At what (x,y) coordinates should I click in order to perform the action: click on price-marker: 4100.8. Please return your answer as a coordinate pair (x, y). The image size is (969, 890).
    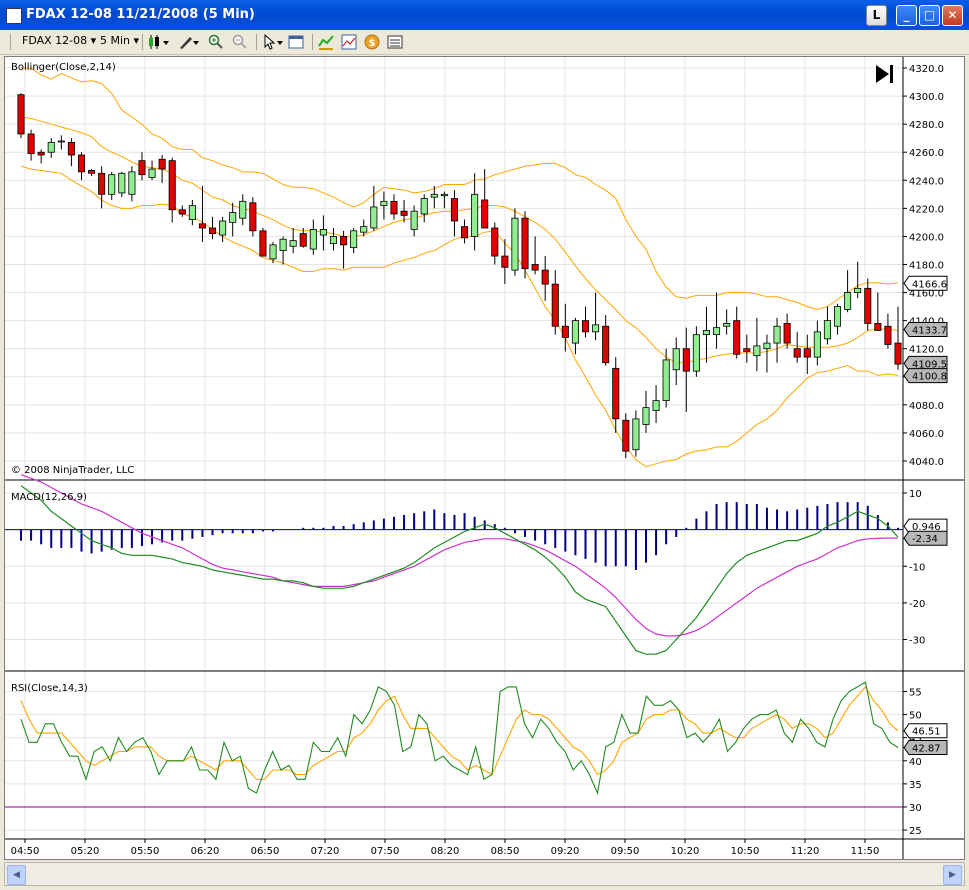
    Looking at the image, I should click on (925, 376).